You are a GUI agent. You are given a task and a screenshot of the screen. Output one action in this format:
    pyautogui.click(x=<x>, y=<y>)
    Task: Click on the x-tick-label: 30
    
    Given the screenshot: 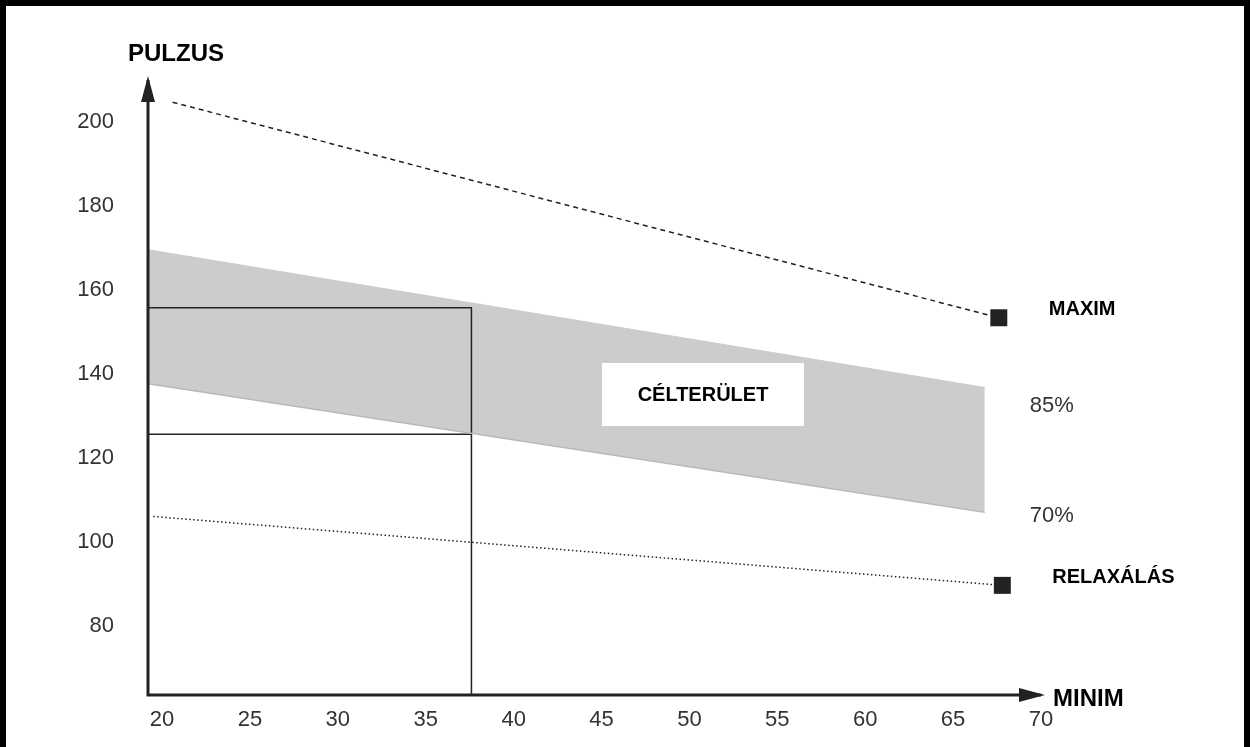 What is the action you would take?
    pyautogui.click(x=338, y=719)
    